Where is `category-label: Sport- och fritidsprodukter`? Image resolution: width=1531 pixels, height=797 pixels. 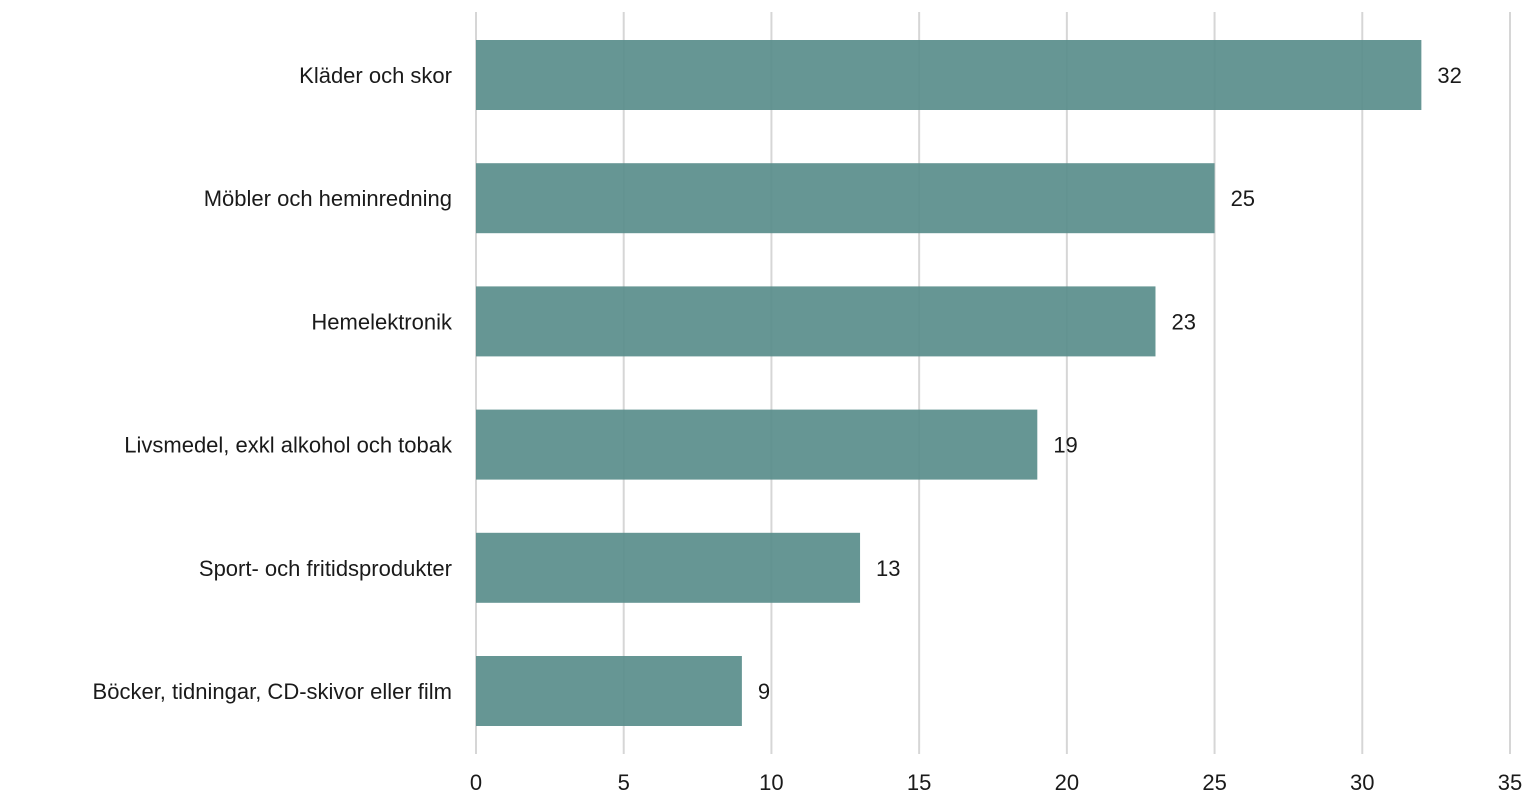
category-label: Sport- och fritidsprodukter is located at coordinates (325, 568).